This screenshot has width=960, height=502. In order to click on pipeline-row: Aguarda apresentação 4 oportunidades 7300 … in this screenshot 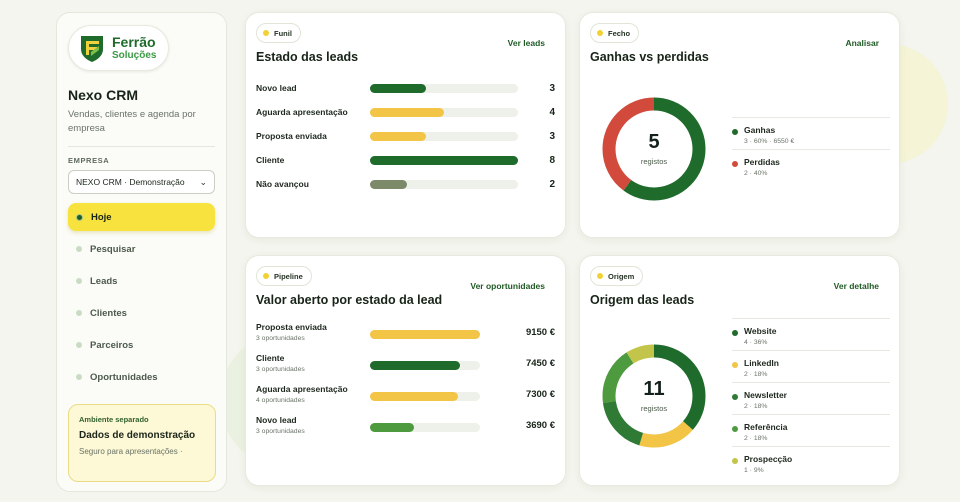, I will do `click(405, 396)`.